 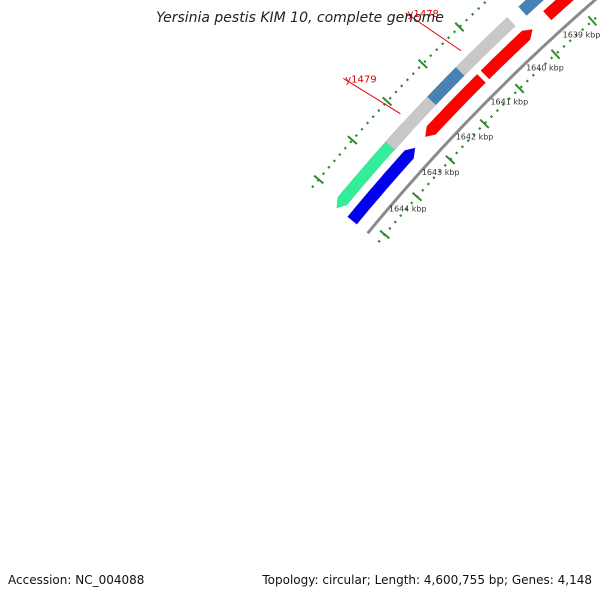 What do you see at coordinates (581, 34) in the screenshot?
I see `kbp-label: 1639 kbp` at bounding box center [581, 34].